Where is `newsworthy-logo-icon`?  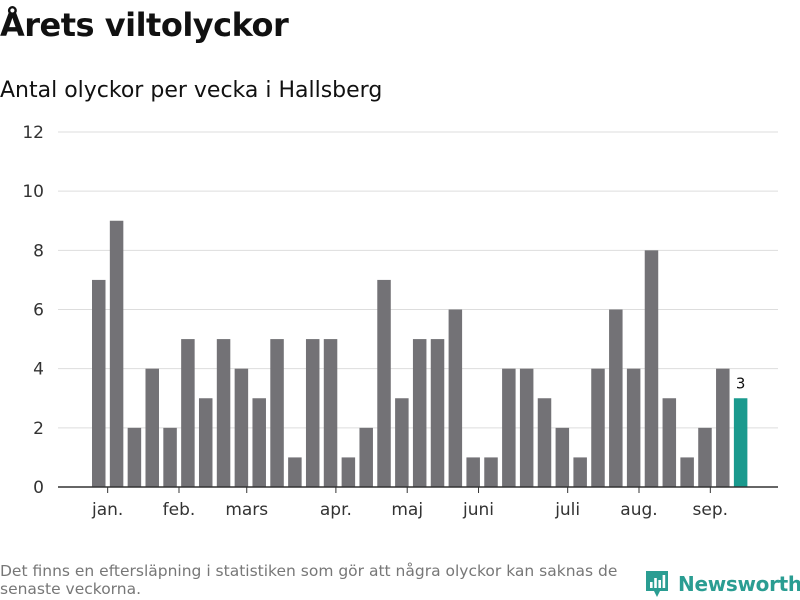 newsworthy-logo-icon is located at coordinates (657, 584).